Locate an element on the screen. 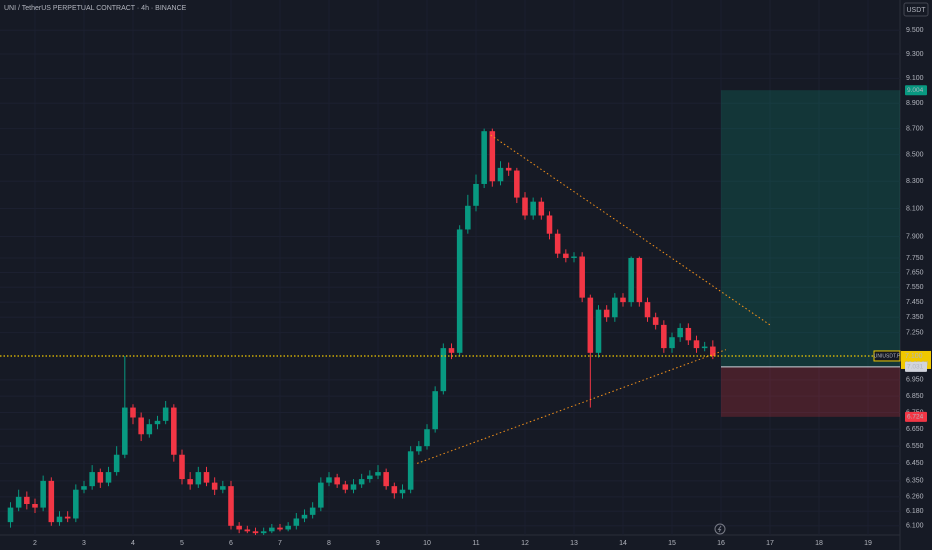  x-tick-label: 16 is located at coordinates (721, 543).